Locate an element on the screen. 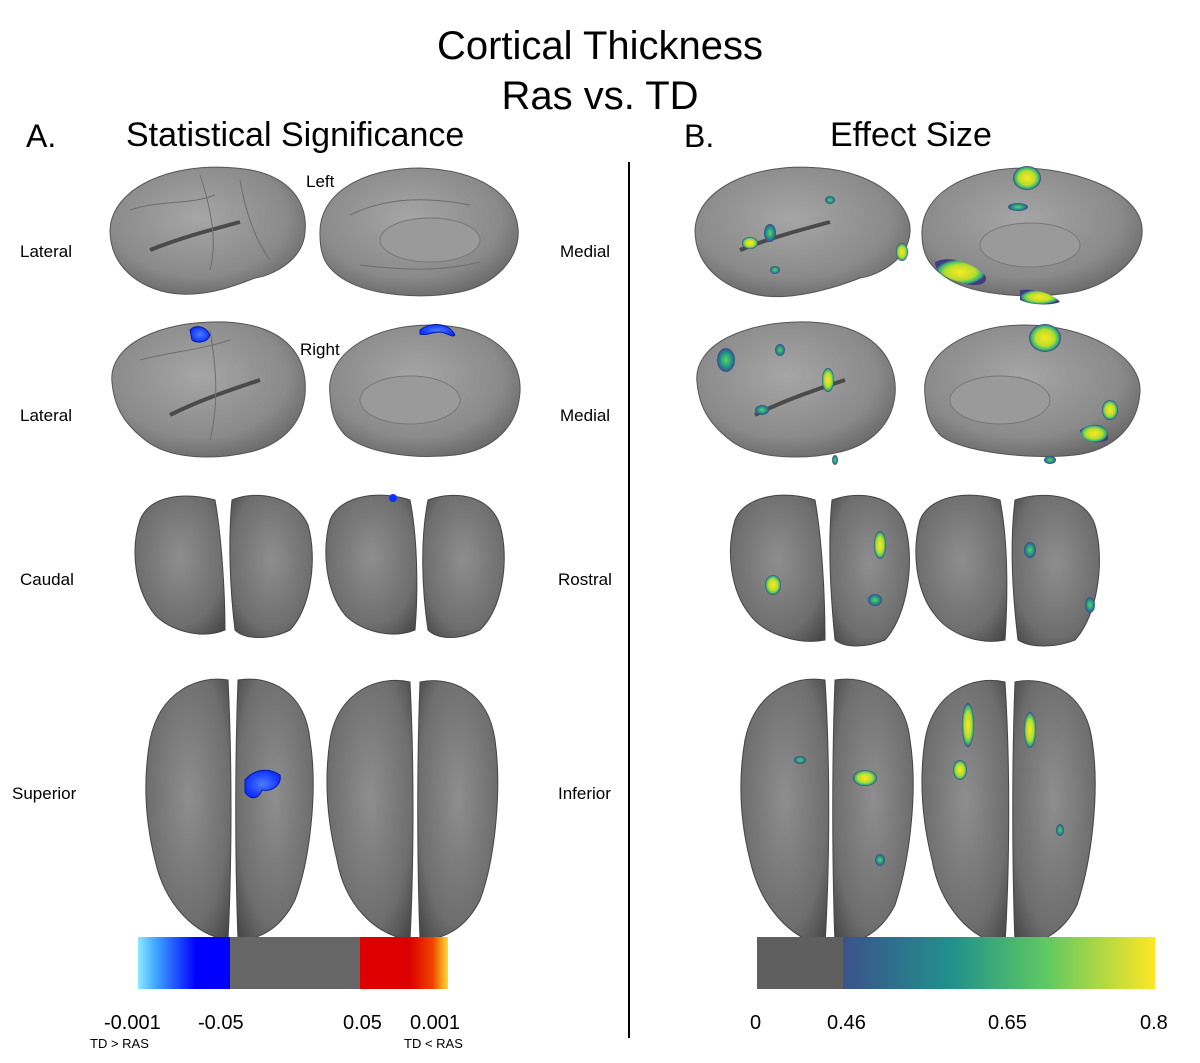 The width and height of the screenshot is (1200, 1063). panel-b-title: Effect Size is located at coordinates (911, 135).